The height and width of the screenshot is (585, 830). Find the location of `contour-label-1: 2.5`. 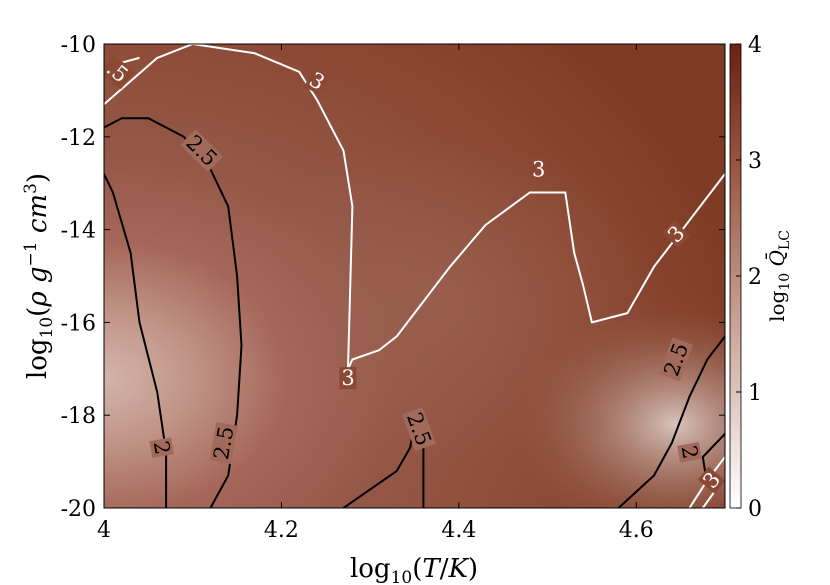

contour-label-1: 2.5 is located at coordinates (224, 443).